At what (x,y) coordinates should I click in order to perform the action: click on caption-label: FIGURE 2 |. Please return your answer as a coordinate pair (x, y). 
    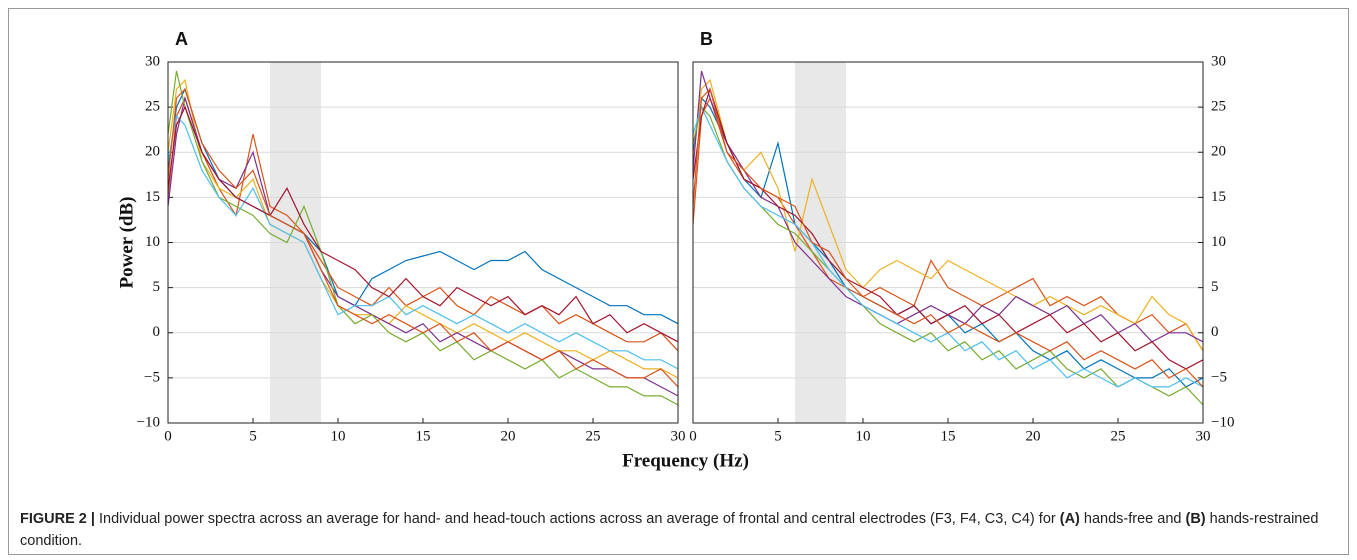
    Looking at the image, I should click on (57, 519).